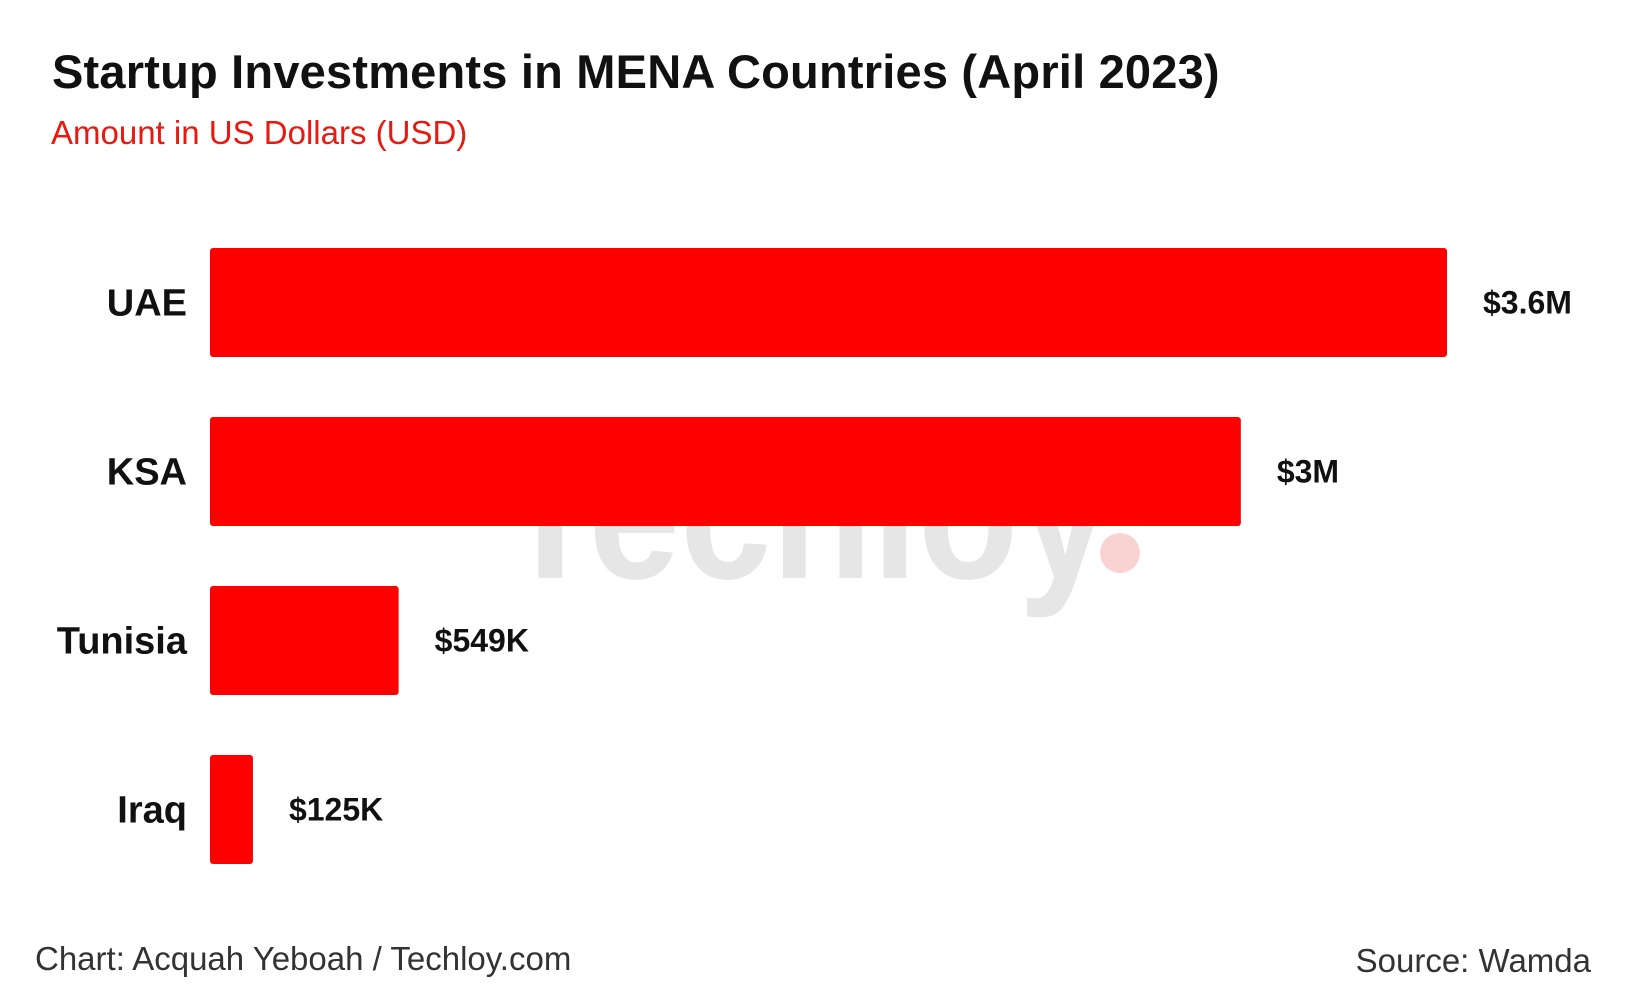 The image size is (1628, 1004). Describe the element at coordinates (231, 809) in the screenshot. I see `bar-iraq` at that location.